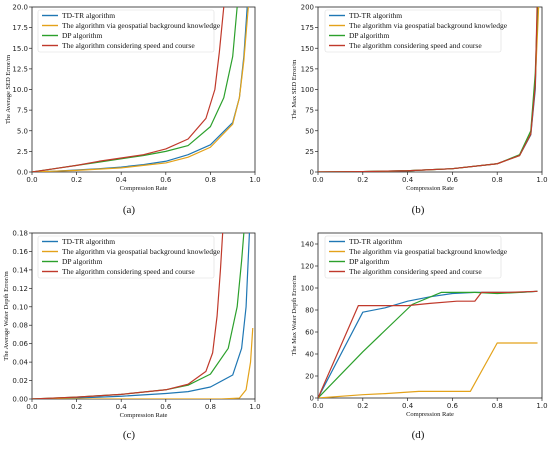 This screenshot has height=449, width=550. Describe the element at coordinates (20, 234) in the screenshot. I see `y-tick-label: 0.18` at that location.